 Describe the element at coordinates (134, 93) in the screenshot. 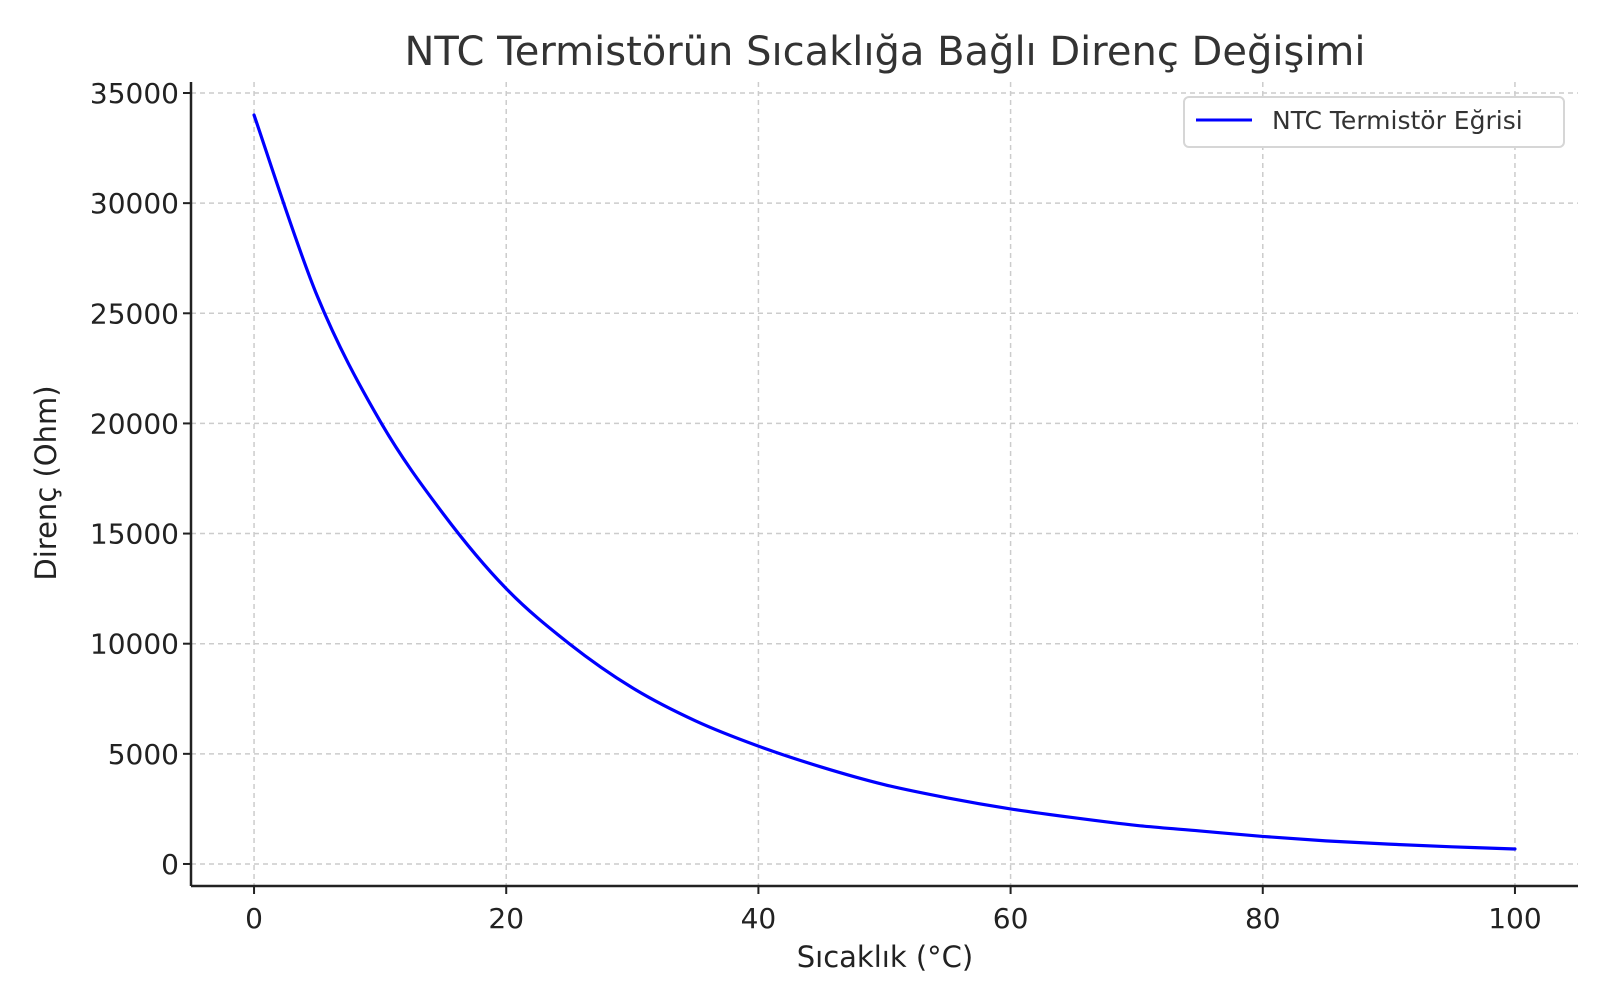

I see `y-tick-label: 35000` at that location.